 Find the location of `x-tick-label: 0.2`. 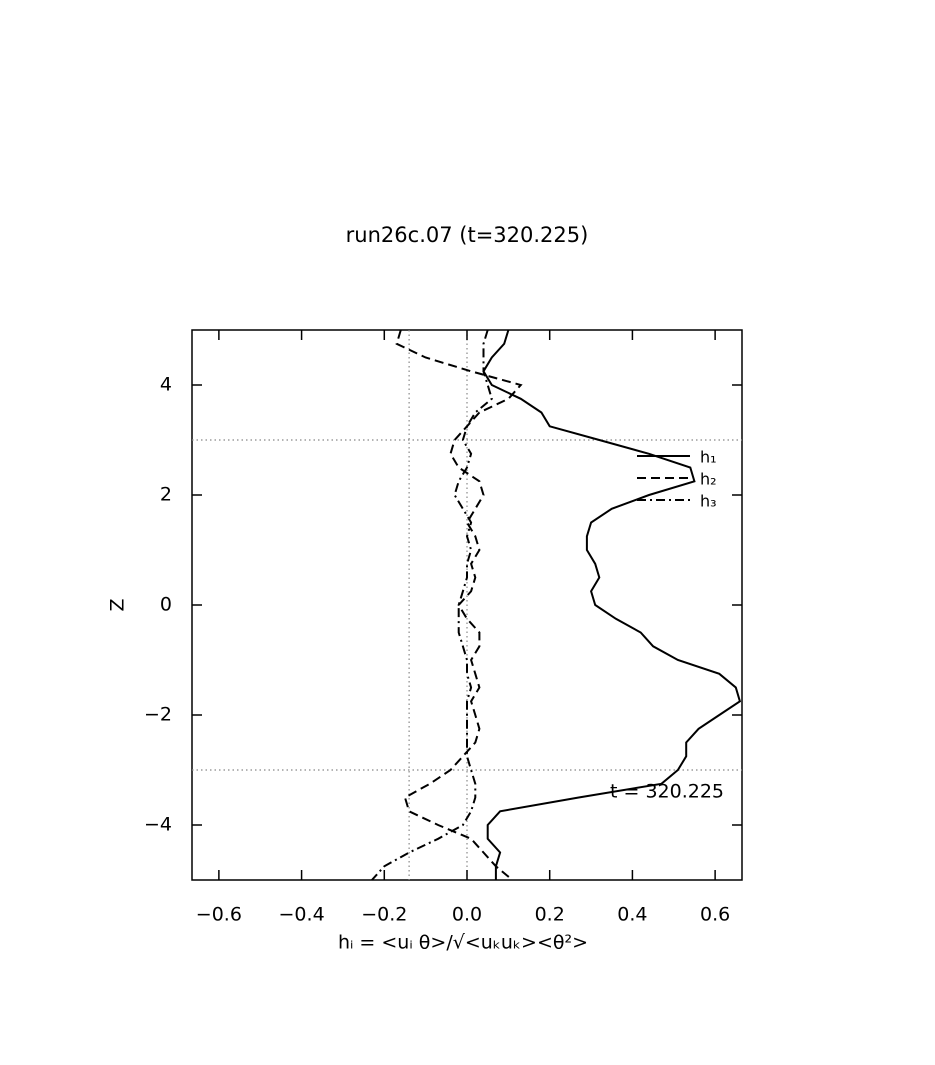

x-tick-label: 0.2 is located at coordinates (550, 915).